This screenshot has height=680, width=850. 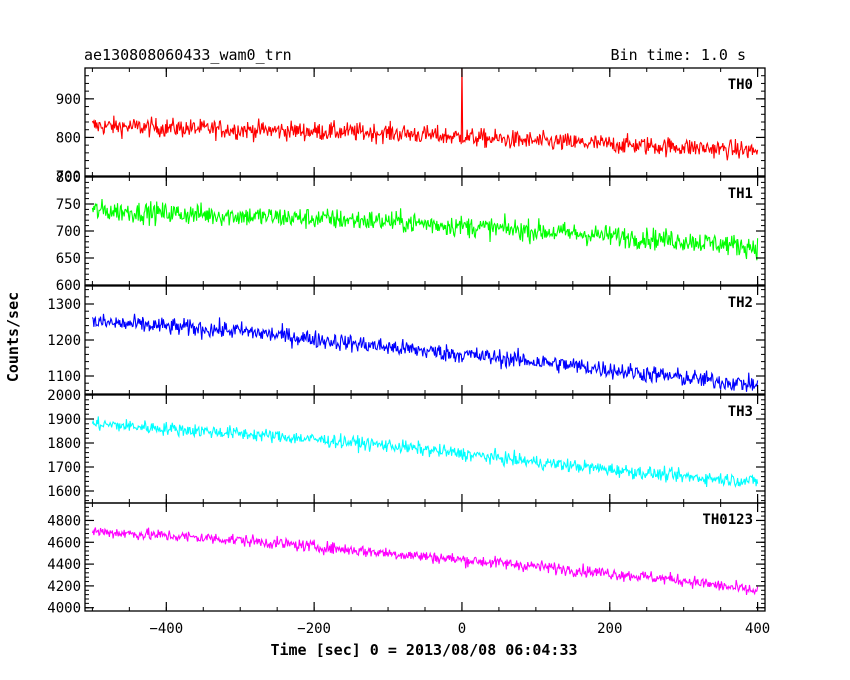 I want to click on y-axis-label: Counts/sec, so click(x=13, y=337).